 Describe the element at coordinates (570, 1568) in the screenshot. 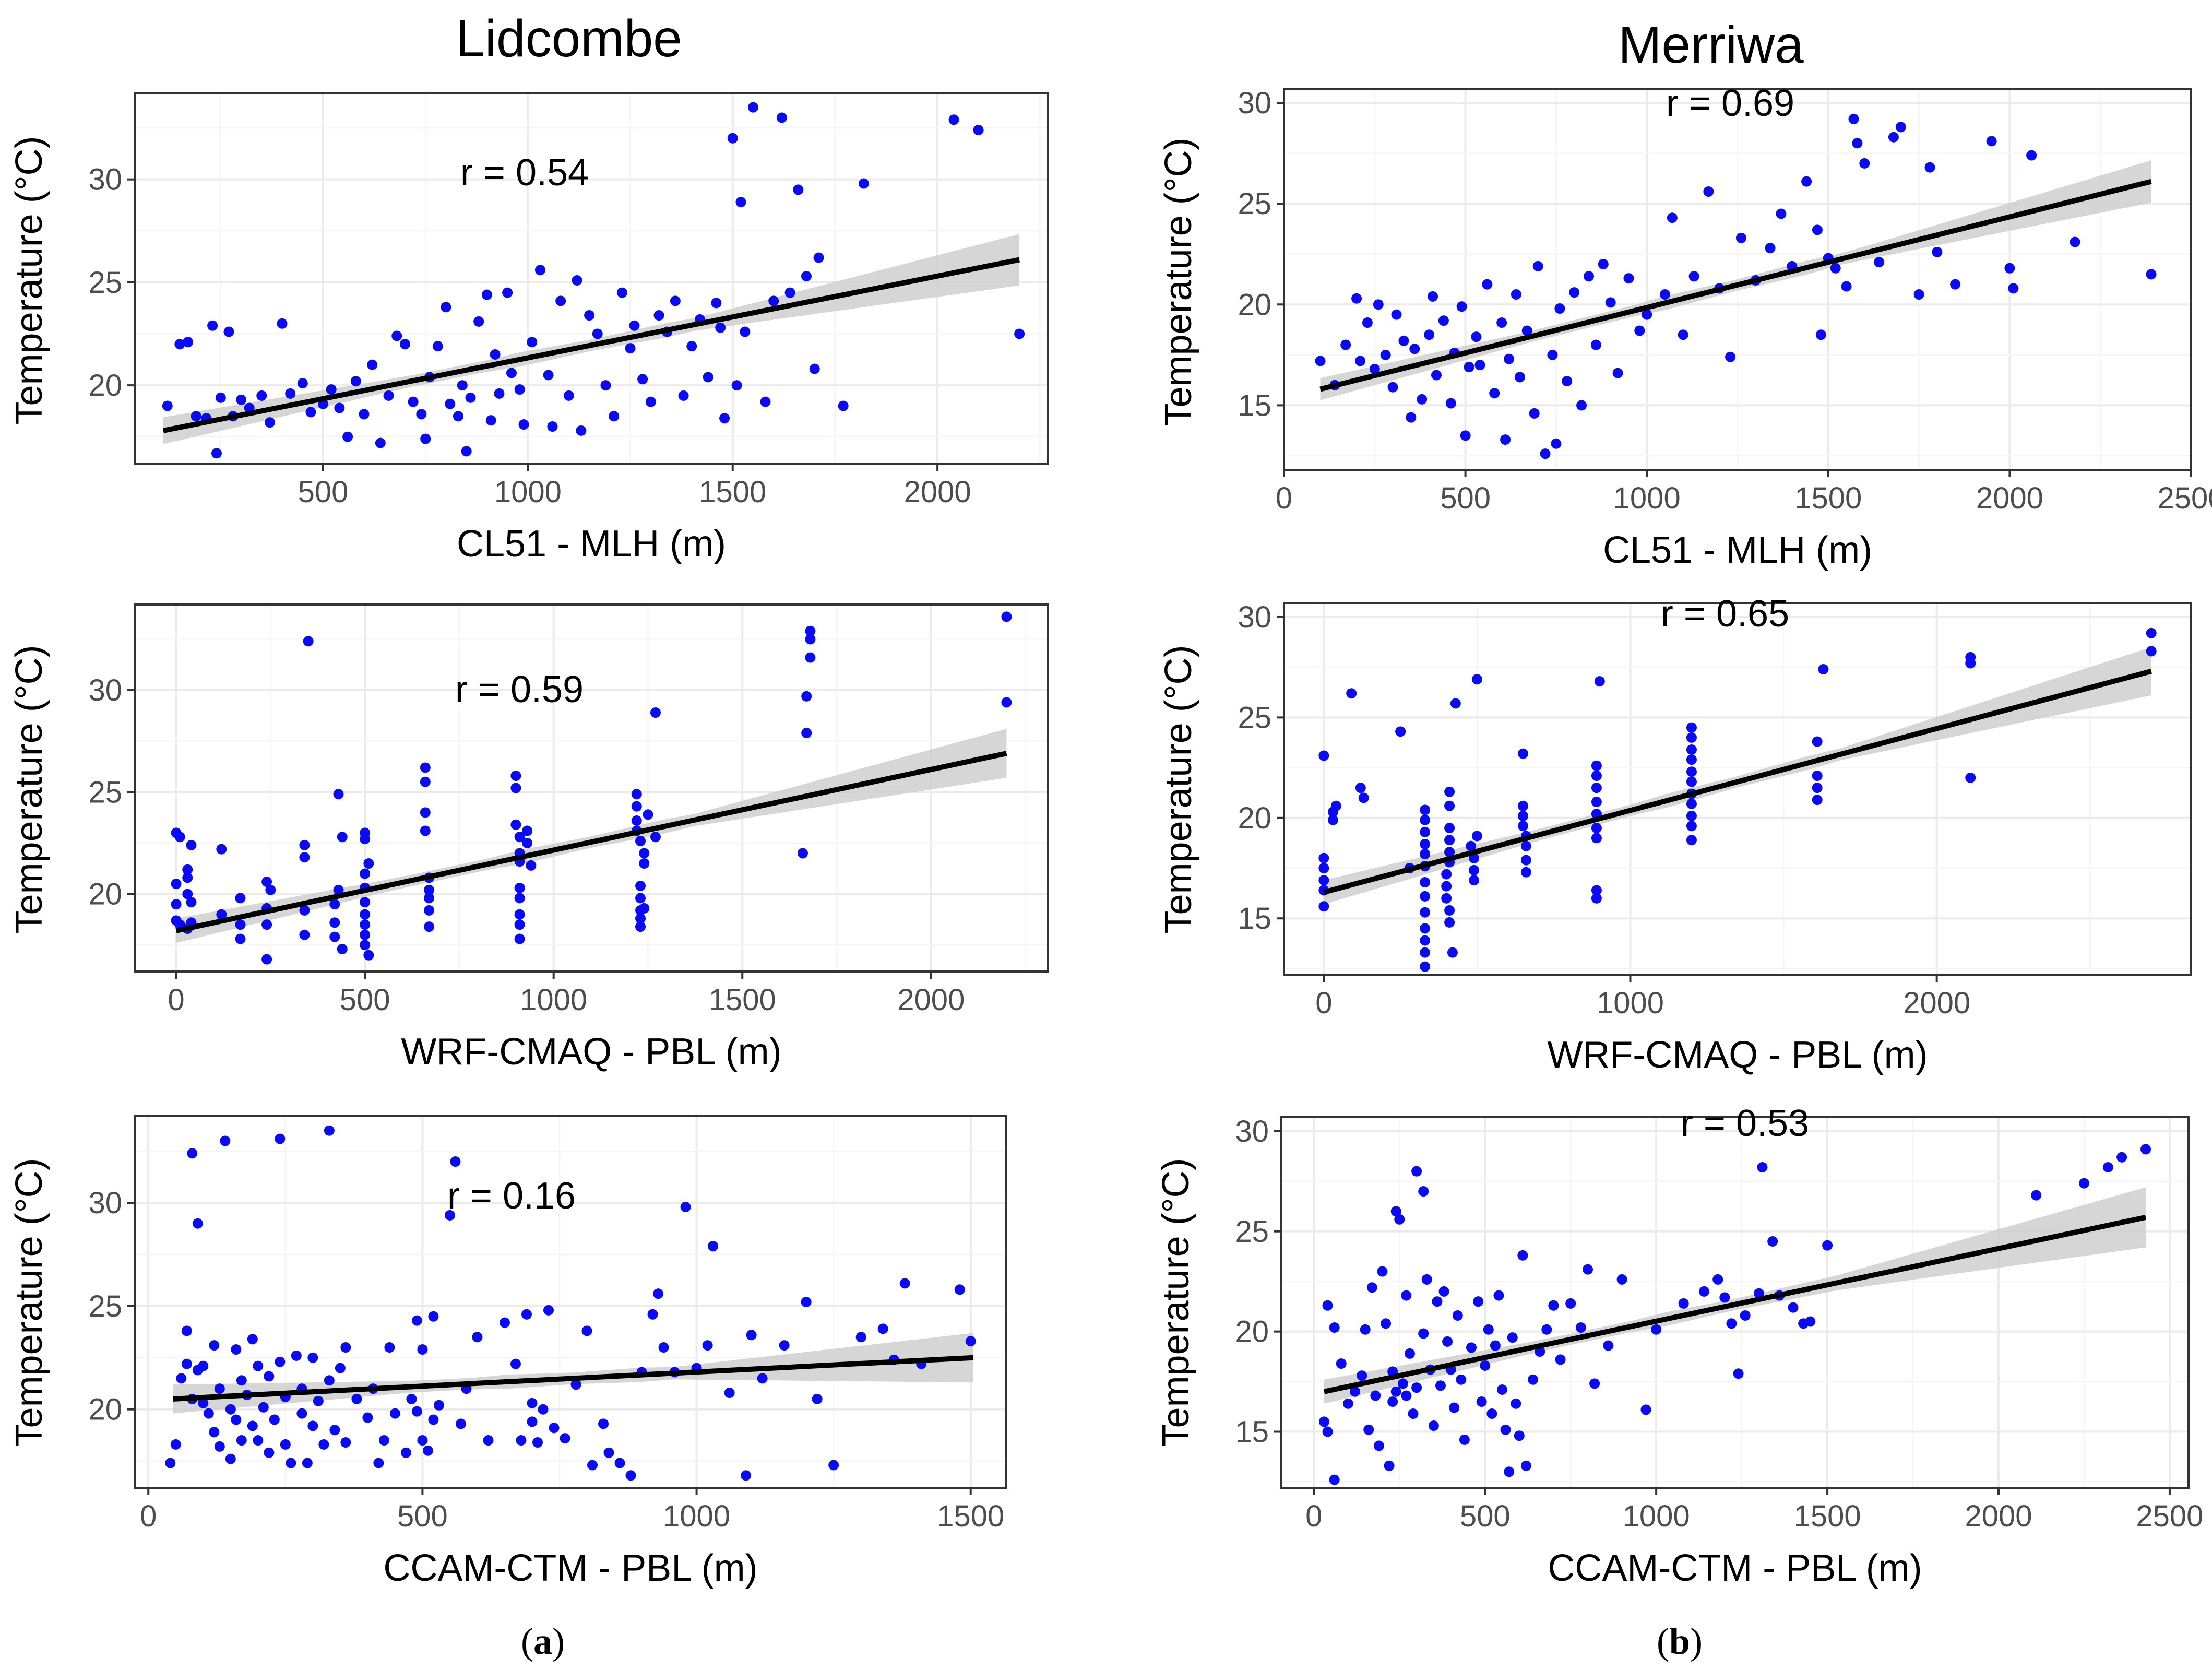

I see `x-axis-title: CCAM-CTM - PBL (m)` at that location.